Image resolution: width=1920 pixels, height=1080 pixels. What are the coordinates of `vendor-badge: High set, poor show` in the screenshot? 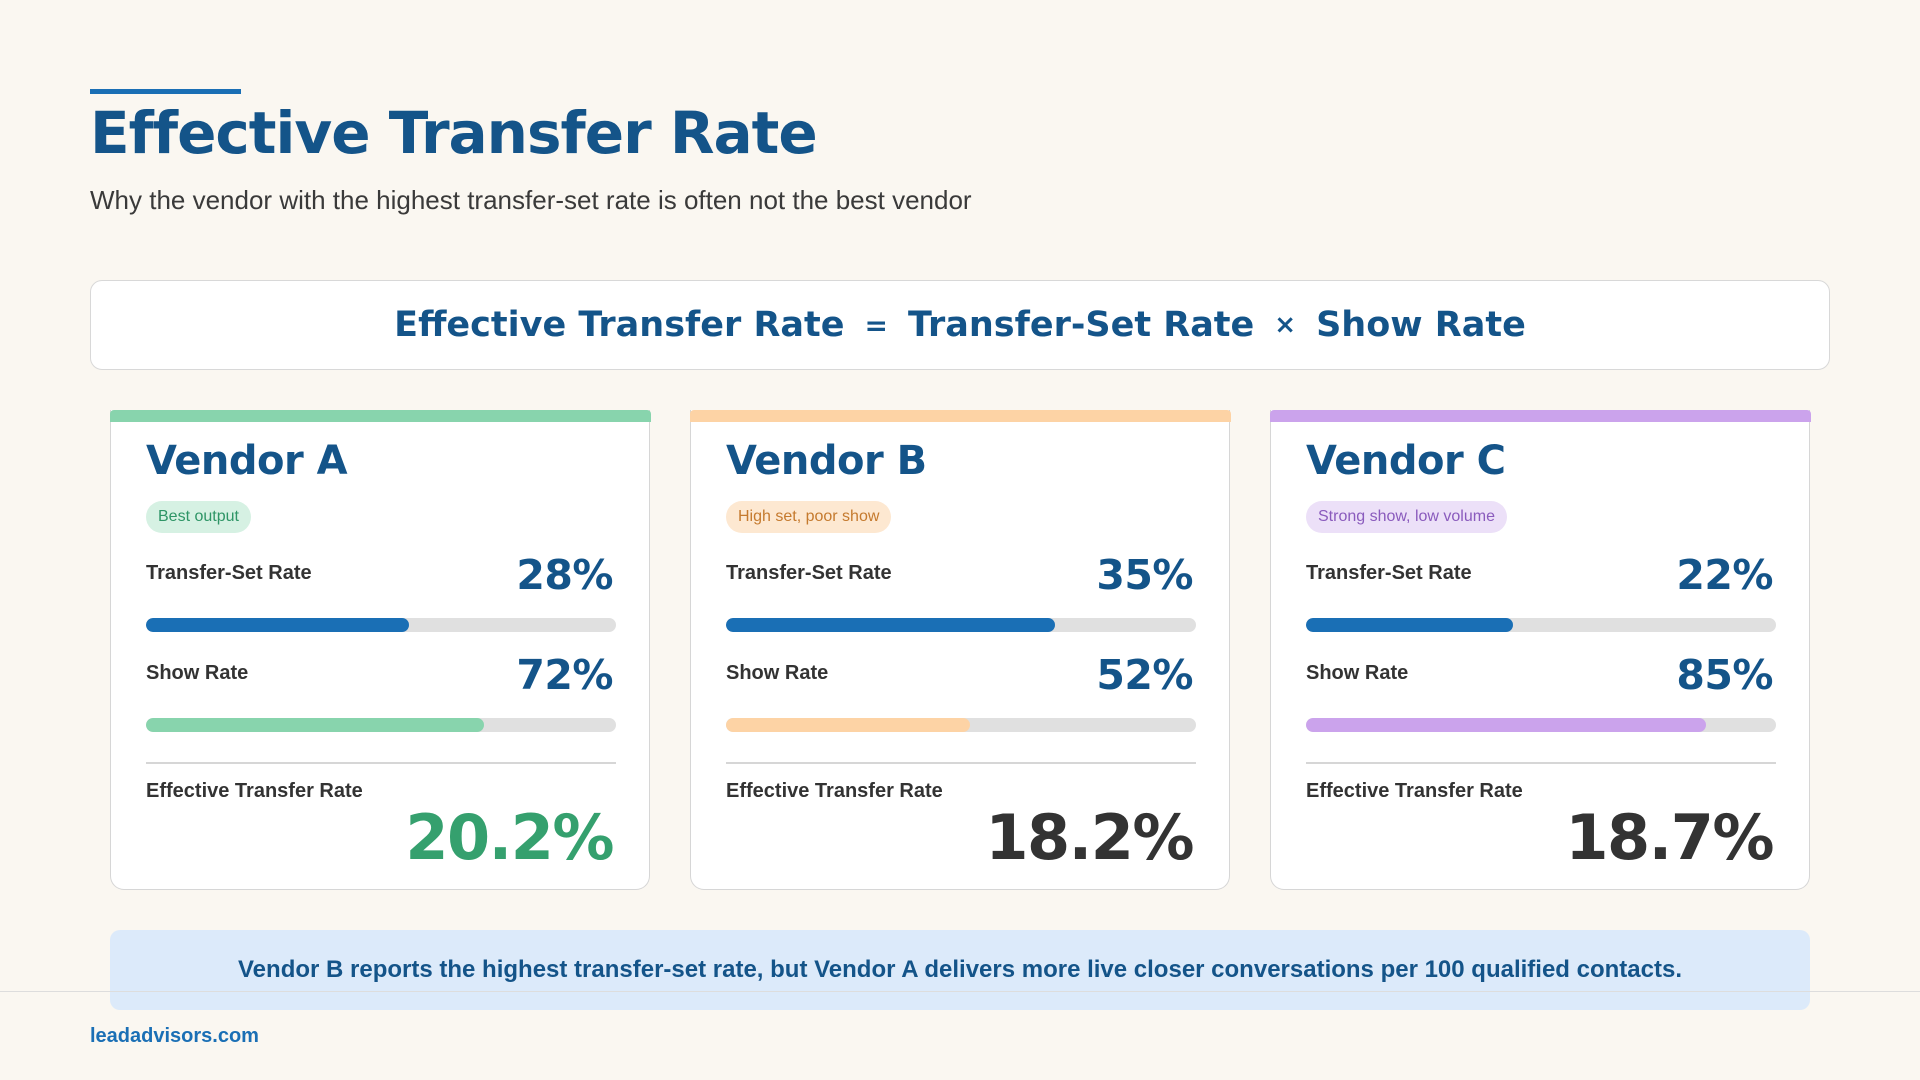 It's located at (809, 517).